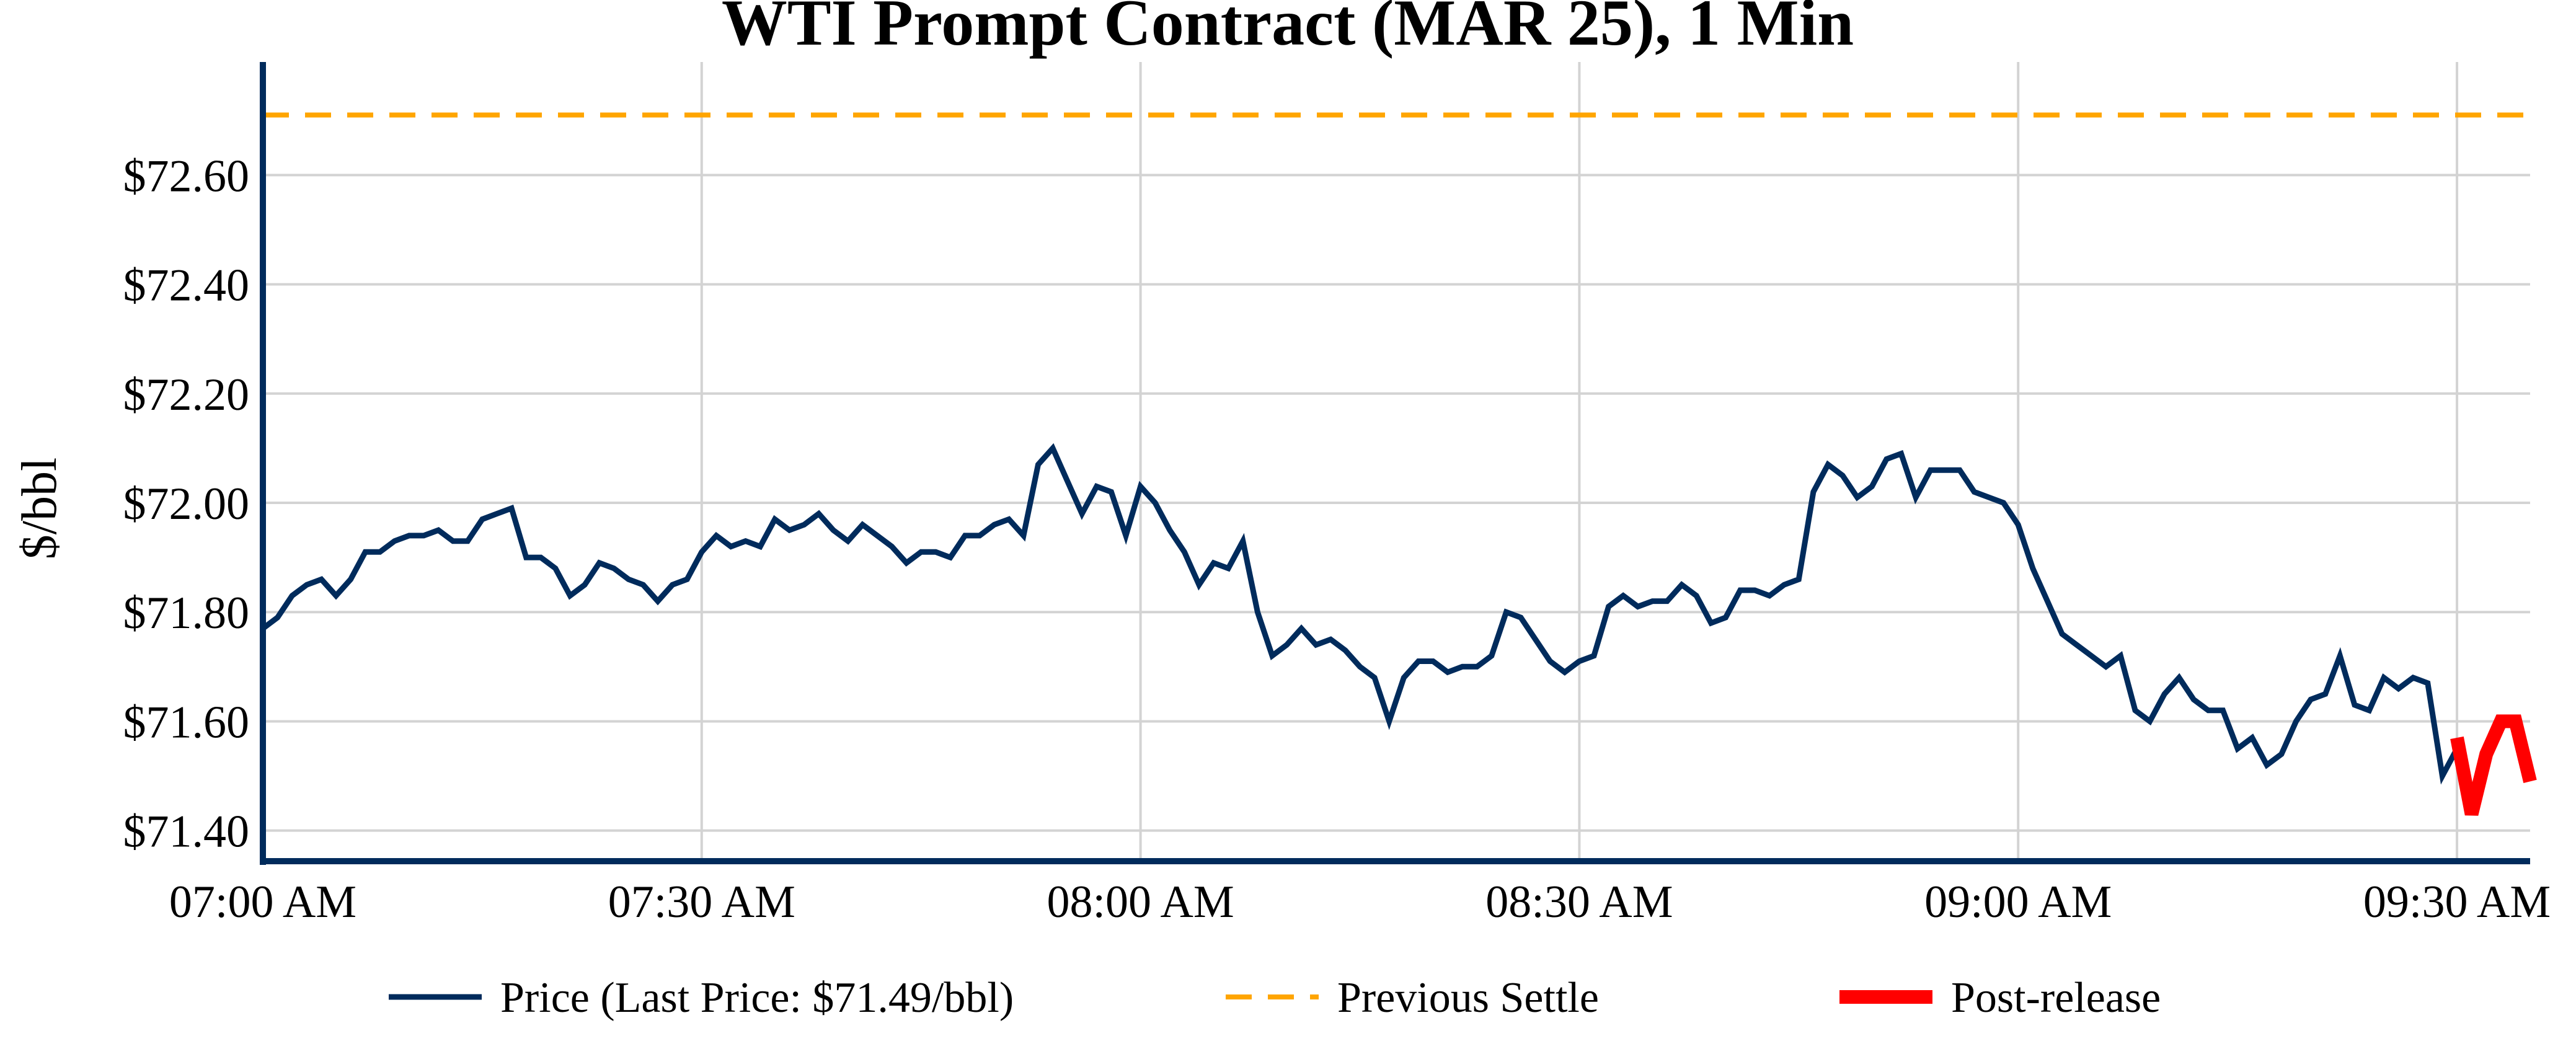  What do you see at coordinates (1140, 902) in the screenshot?
I see `x-tick-label: 08:00 AM` at bounding box center [1140, 902].